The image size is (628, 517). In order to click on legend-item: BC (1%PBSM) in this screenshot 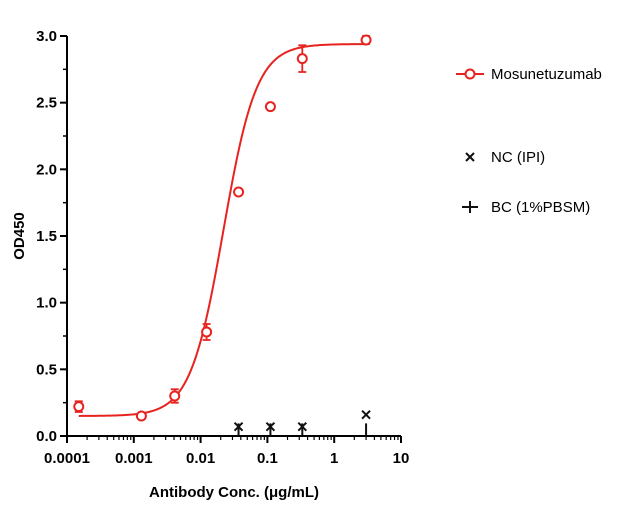, I will do `click(526, 207)`.